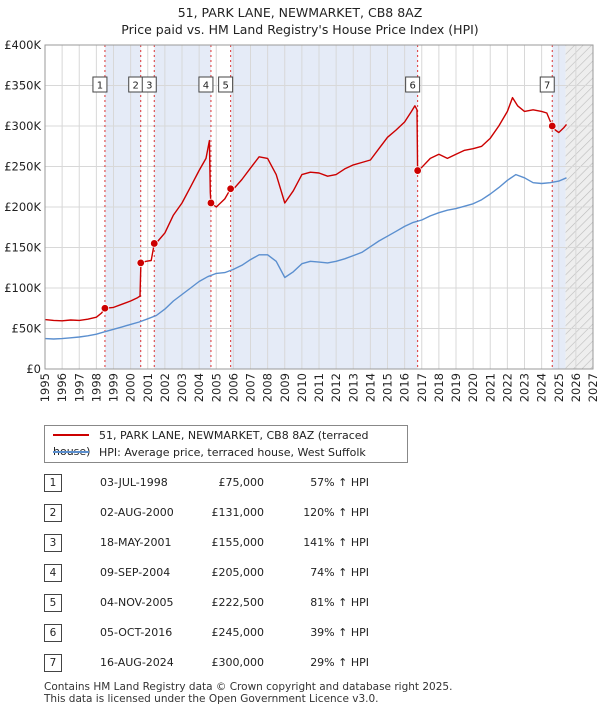 Image resolution: width=600 pixels, height=710 pixels. Describe the element at coordinates (53, 483) in the screenshot. I see `sale-number: 1` at that location.